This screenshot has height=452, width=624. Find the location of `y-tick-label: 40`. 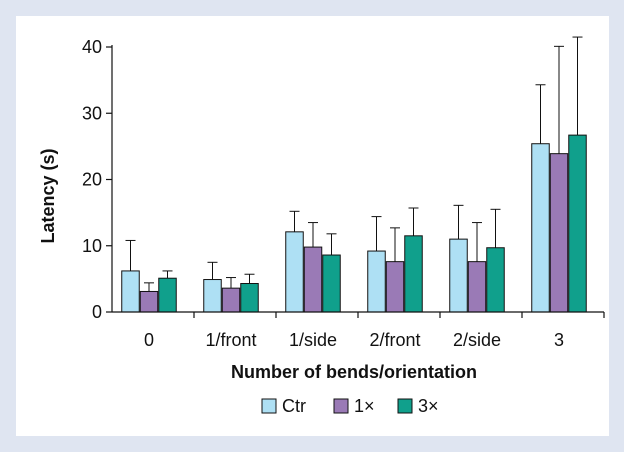

y-tick-label: 40 is located at coordinates (92, 47).